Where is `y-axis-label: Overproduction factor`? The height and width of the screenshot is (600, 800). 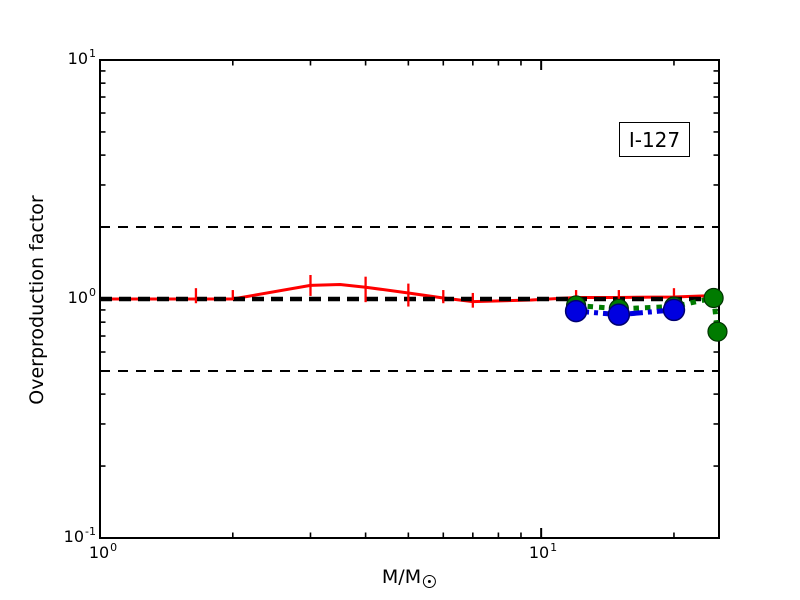
y-axis-label: Overproduction factor is located at coordinates (37, 300).